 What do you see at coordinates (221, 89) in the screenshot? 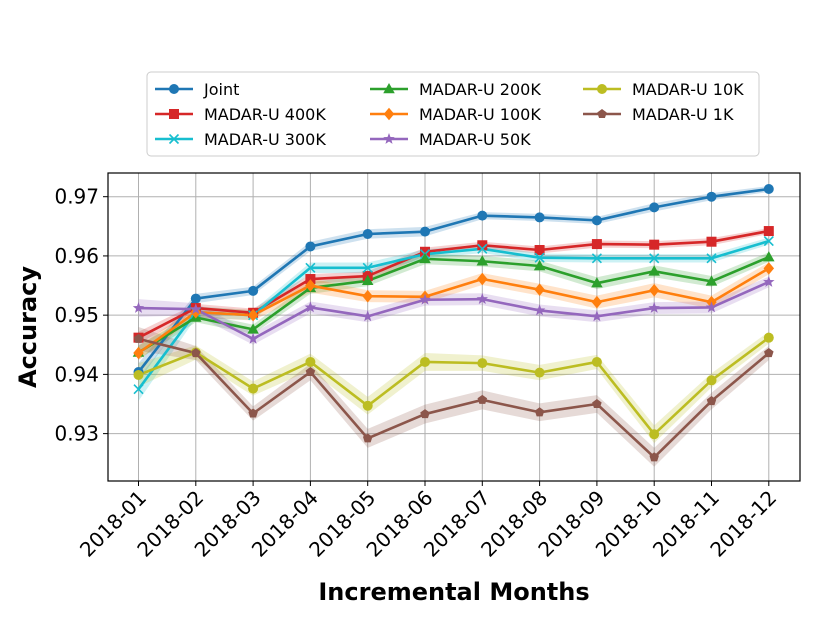
I see `legend-label: Joint` at bounding box center [221, 89].